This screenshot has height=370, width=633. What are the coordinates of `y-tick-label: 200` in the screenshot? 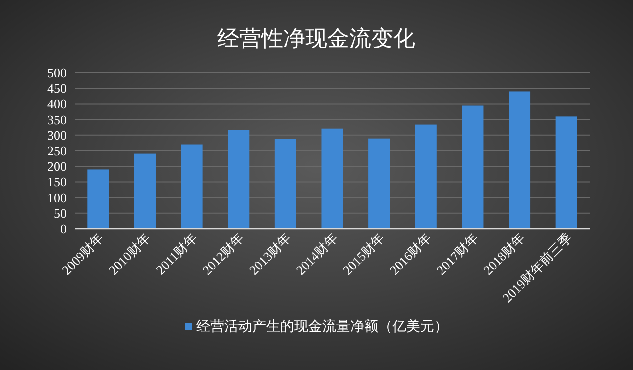 It's located at (57, 166).